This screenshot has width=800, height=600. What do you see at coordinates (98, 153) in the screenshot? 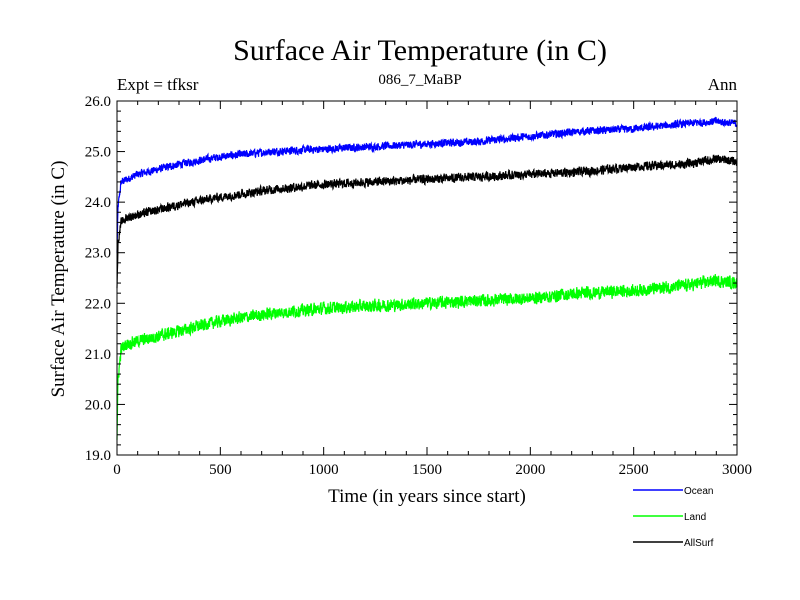
I see `y-tick-label: 25.0` at bounding box center [98, 153].